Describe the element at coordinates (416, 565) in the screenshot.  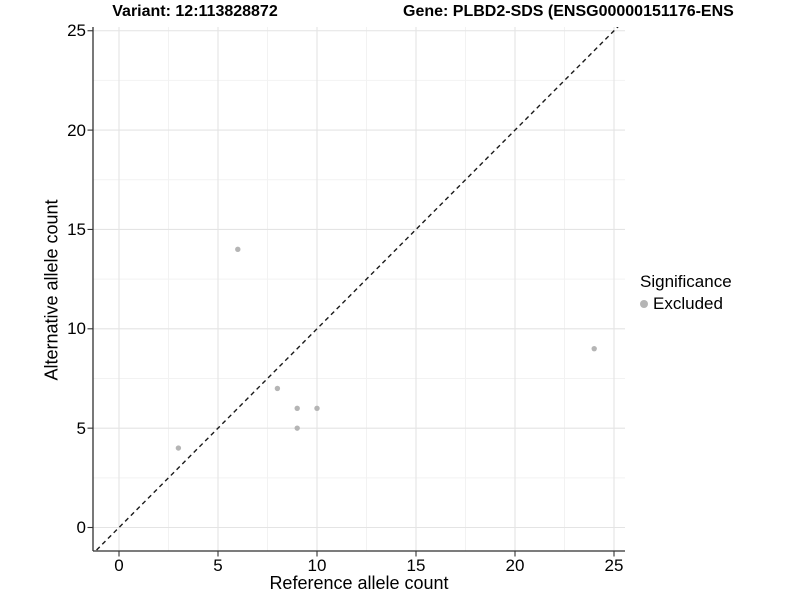
I see `x-tick-label: 15` at that location.